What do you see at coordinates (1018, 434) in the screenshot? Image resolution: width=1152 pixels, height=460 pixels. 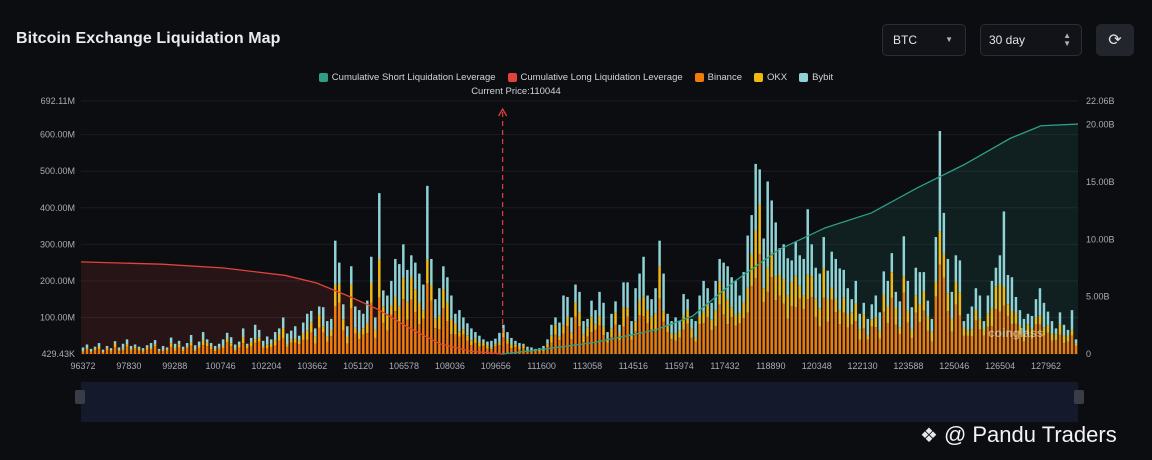 I see `pandu-traders-overlay: ❖ @ Pandu Traders` at bounding box center [1018, 434].